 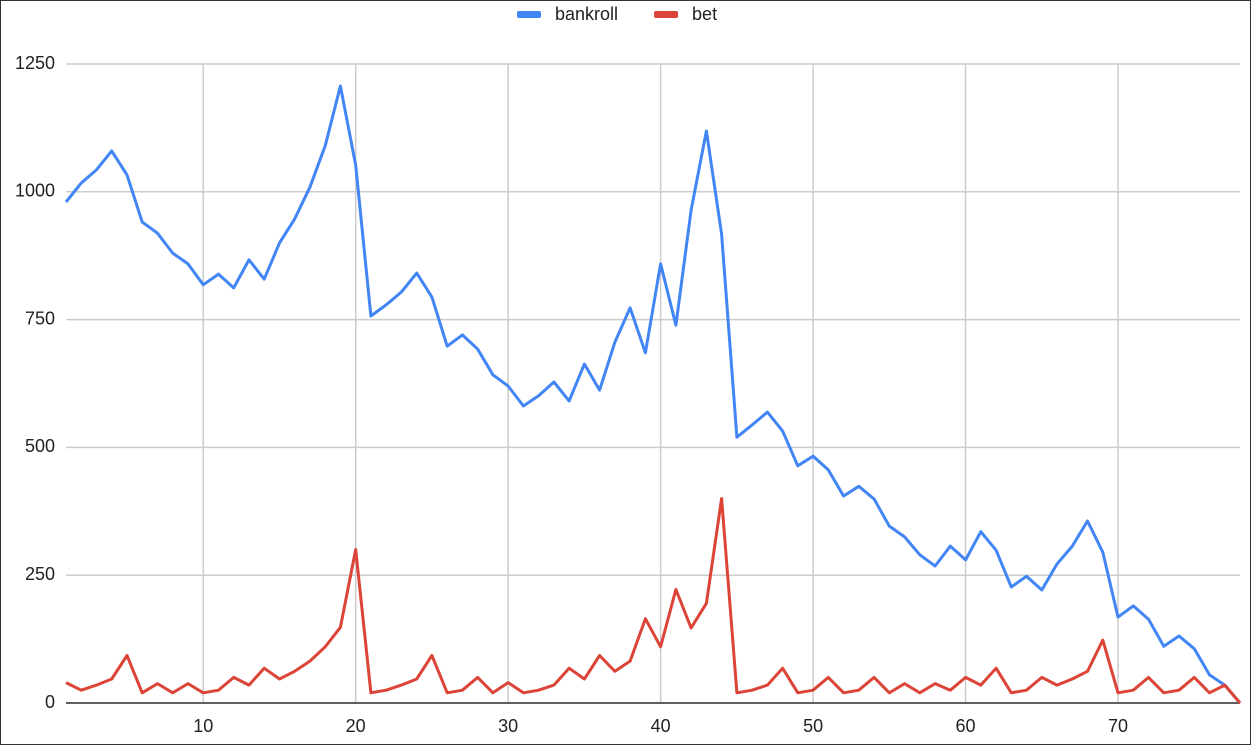 I want to click on y-tick-label: 1000, so click(x=35, y=191).